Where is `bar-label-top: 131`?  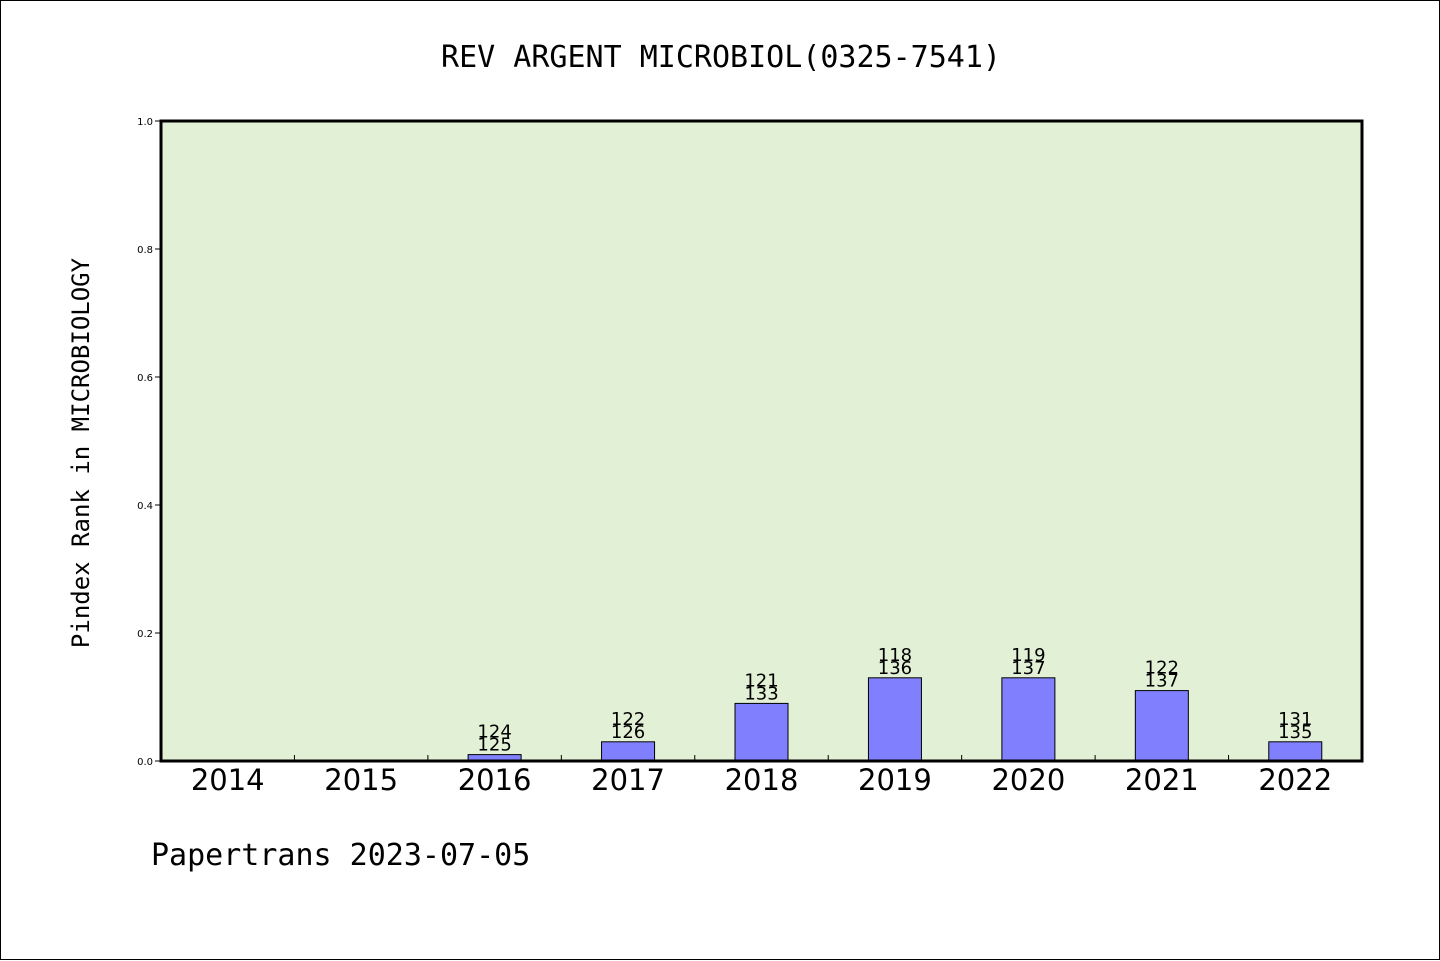
bar-label-top: 131 is located at coordinates (1295, 719).